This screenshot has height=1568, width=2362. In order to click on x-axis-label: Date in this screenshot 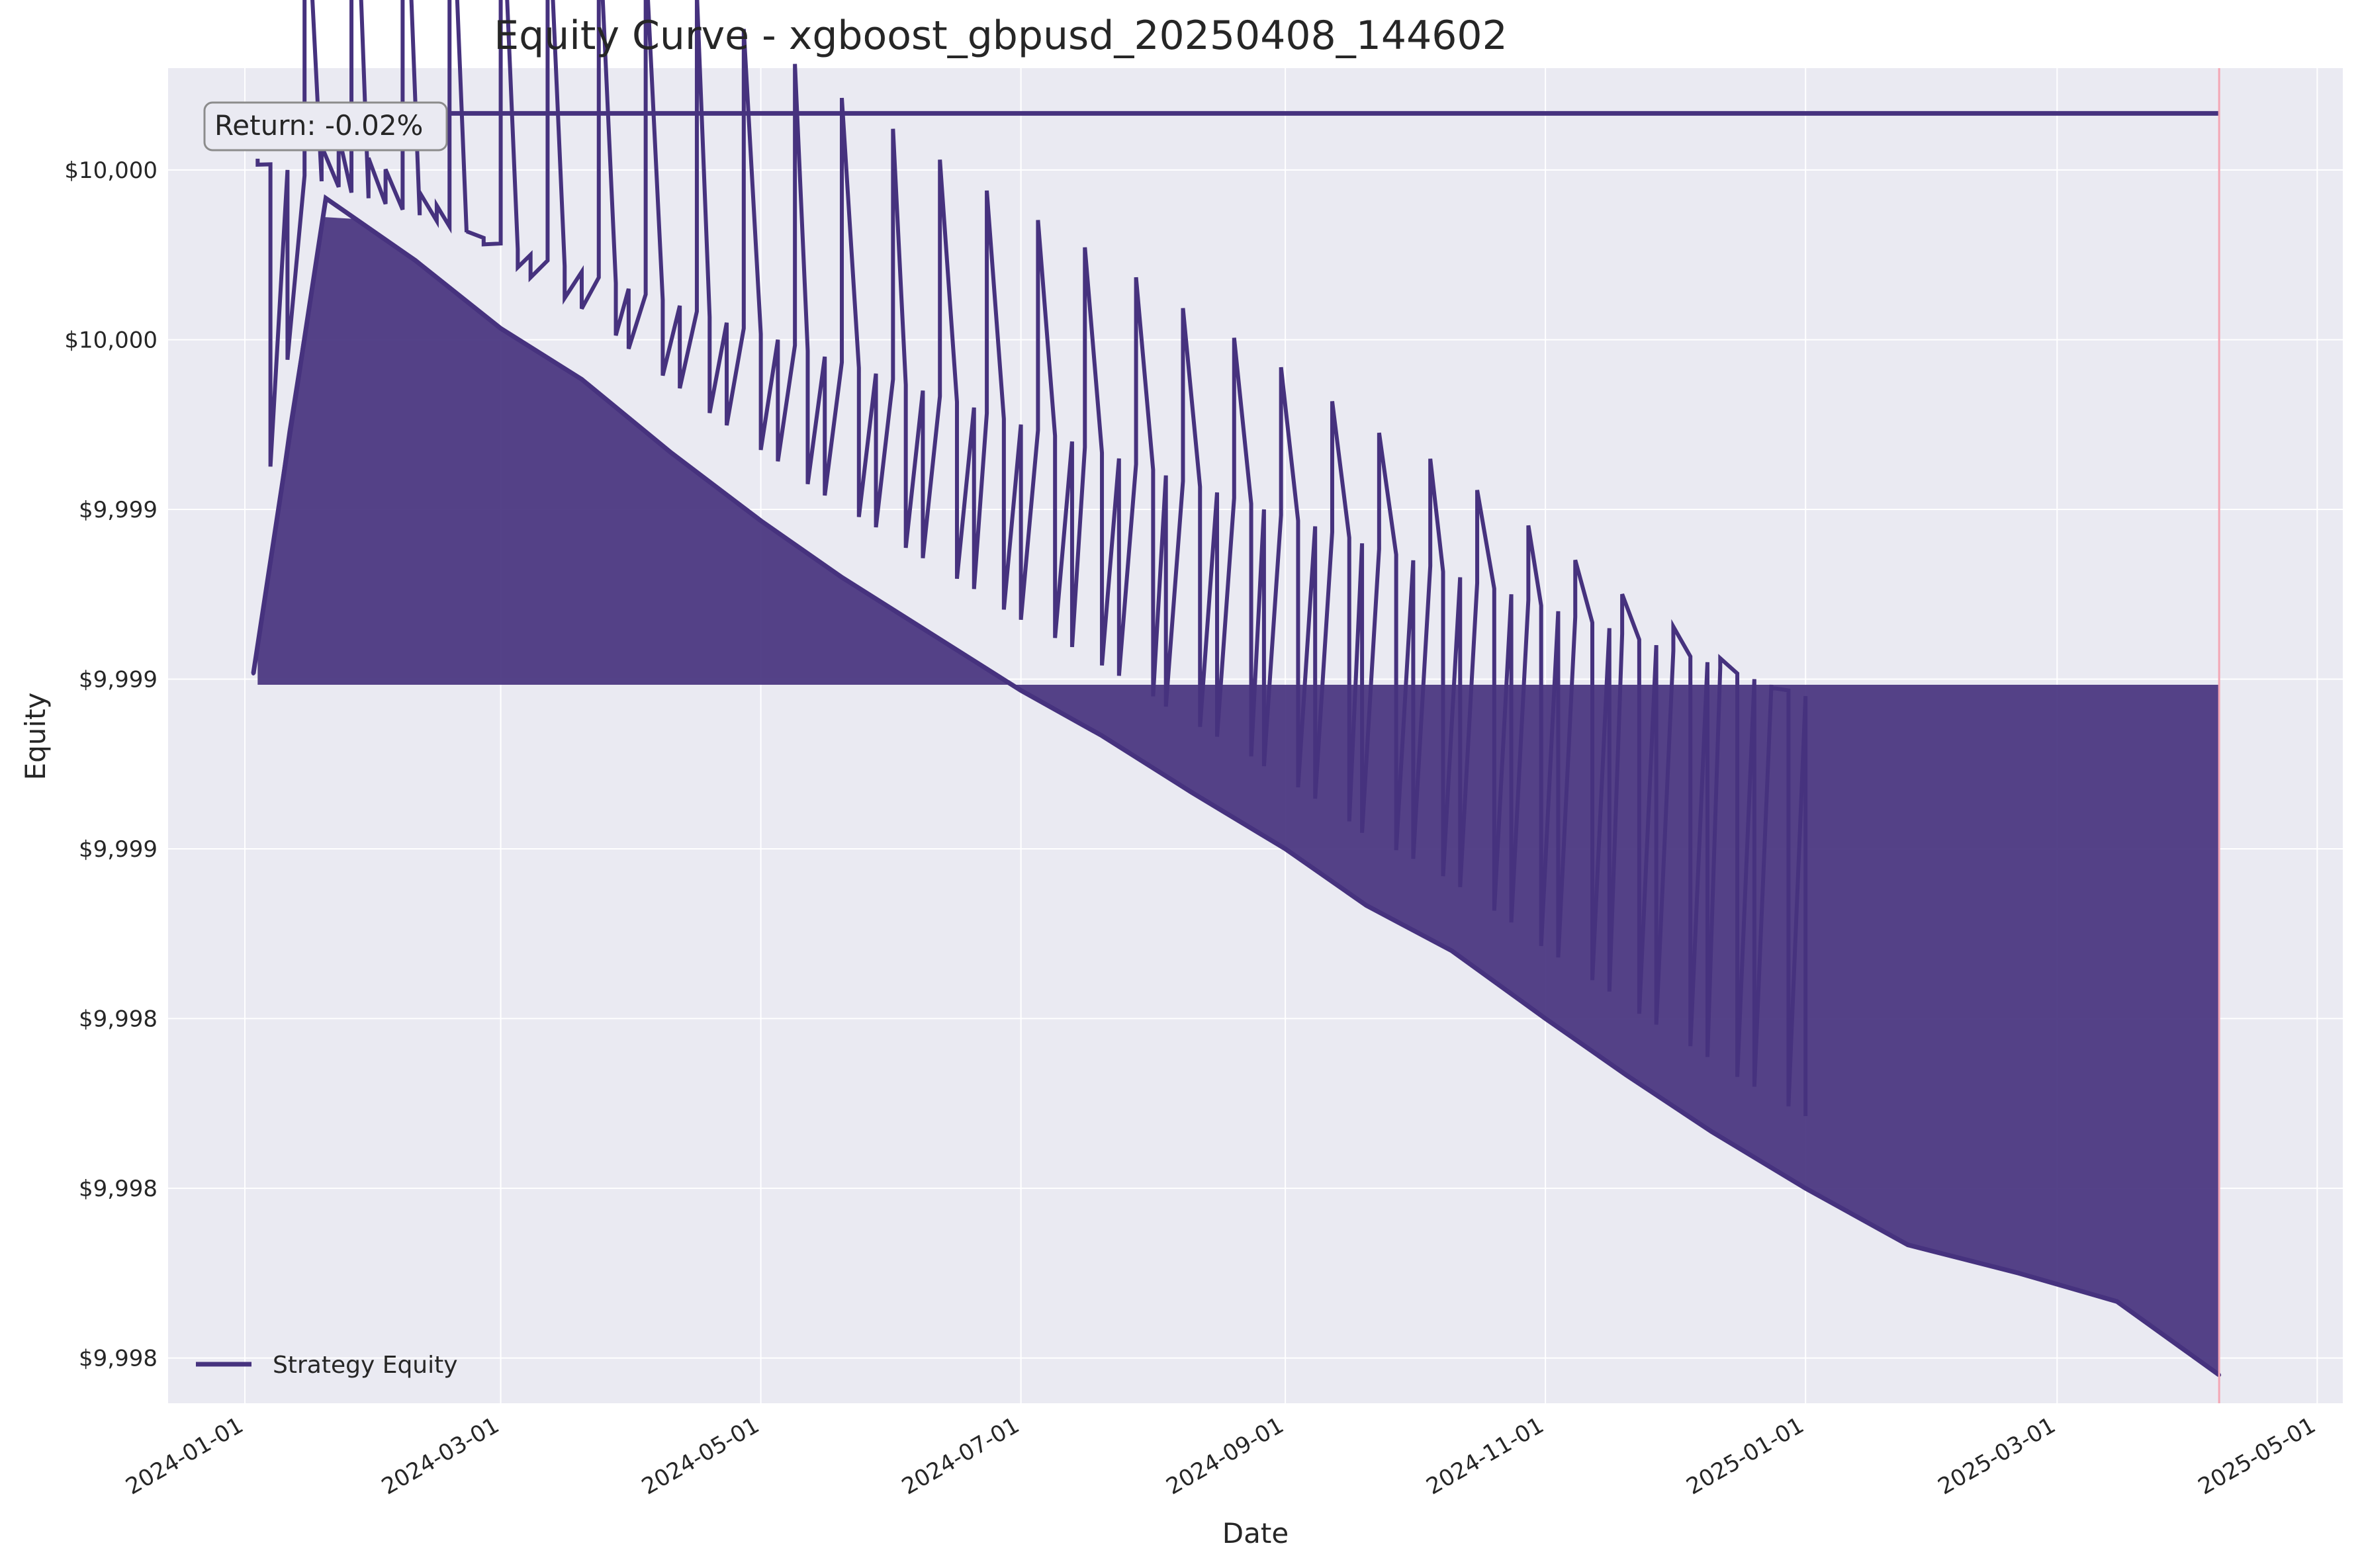, I will do `click(1255, 1533)`.